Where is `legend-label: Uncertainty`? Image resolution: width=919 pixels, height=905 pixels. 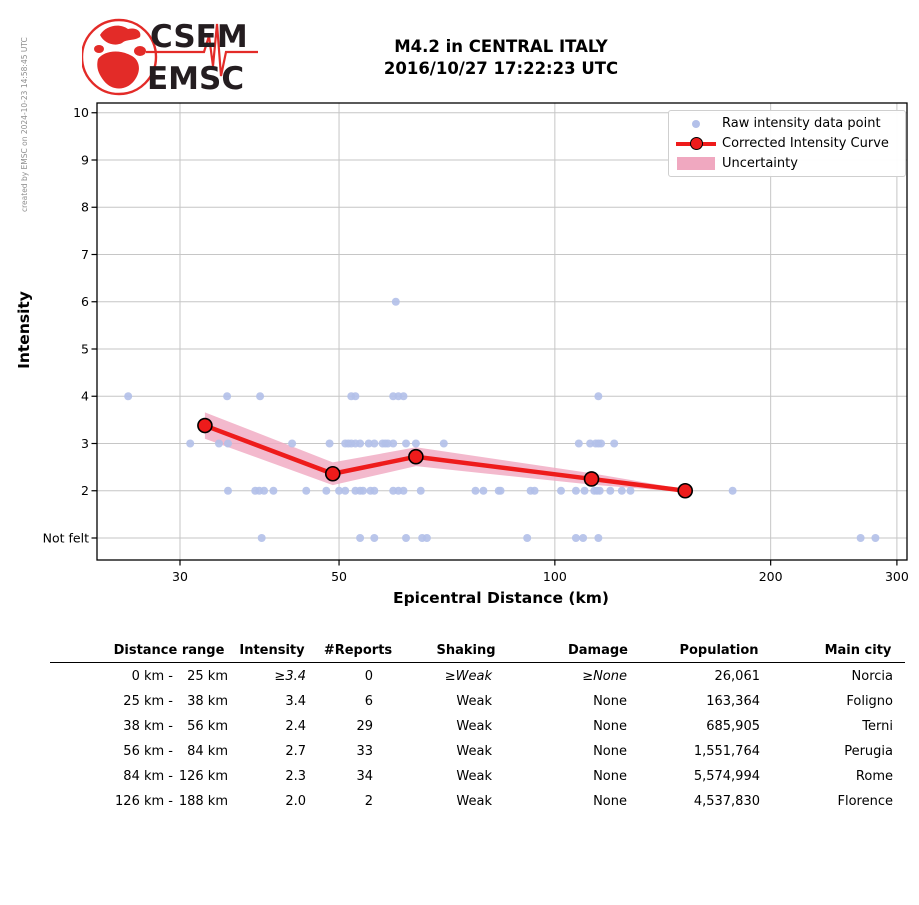
legend-label: Uncertainty is located at coordinates (760, 163).